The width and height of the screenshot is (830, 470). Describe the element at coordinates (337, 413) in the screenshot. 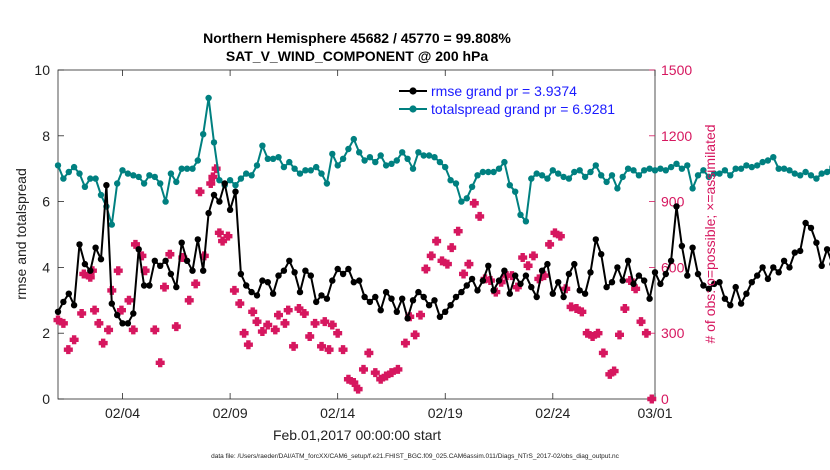

I see `x-tick-label: 02/14` at that location.